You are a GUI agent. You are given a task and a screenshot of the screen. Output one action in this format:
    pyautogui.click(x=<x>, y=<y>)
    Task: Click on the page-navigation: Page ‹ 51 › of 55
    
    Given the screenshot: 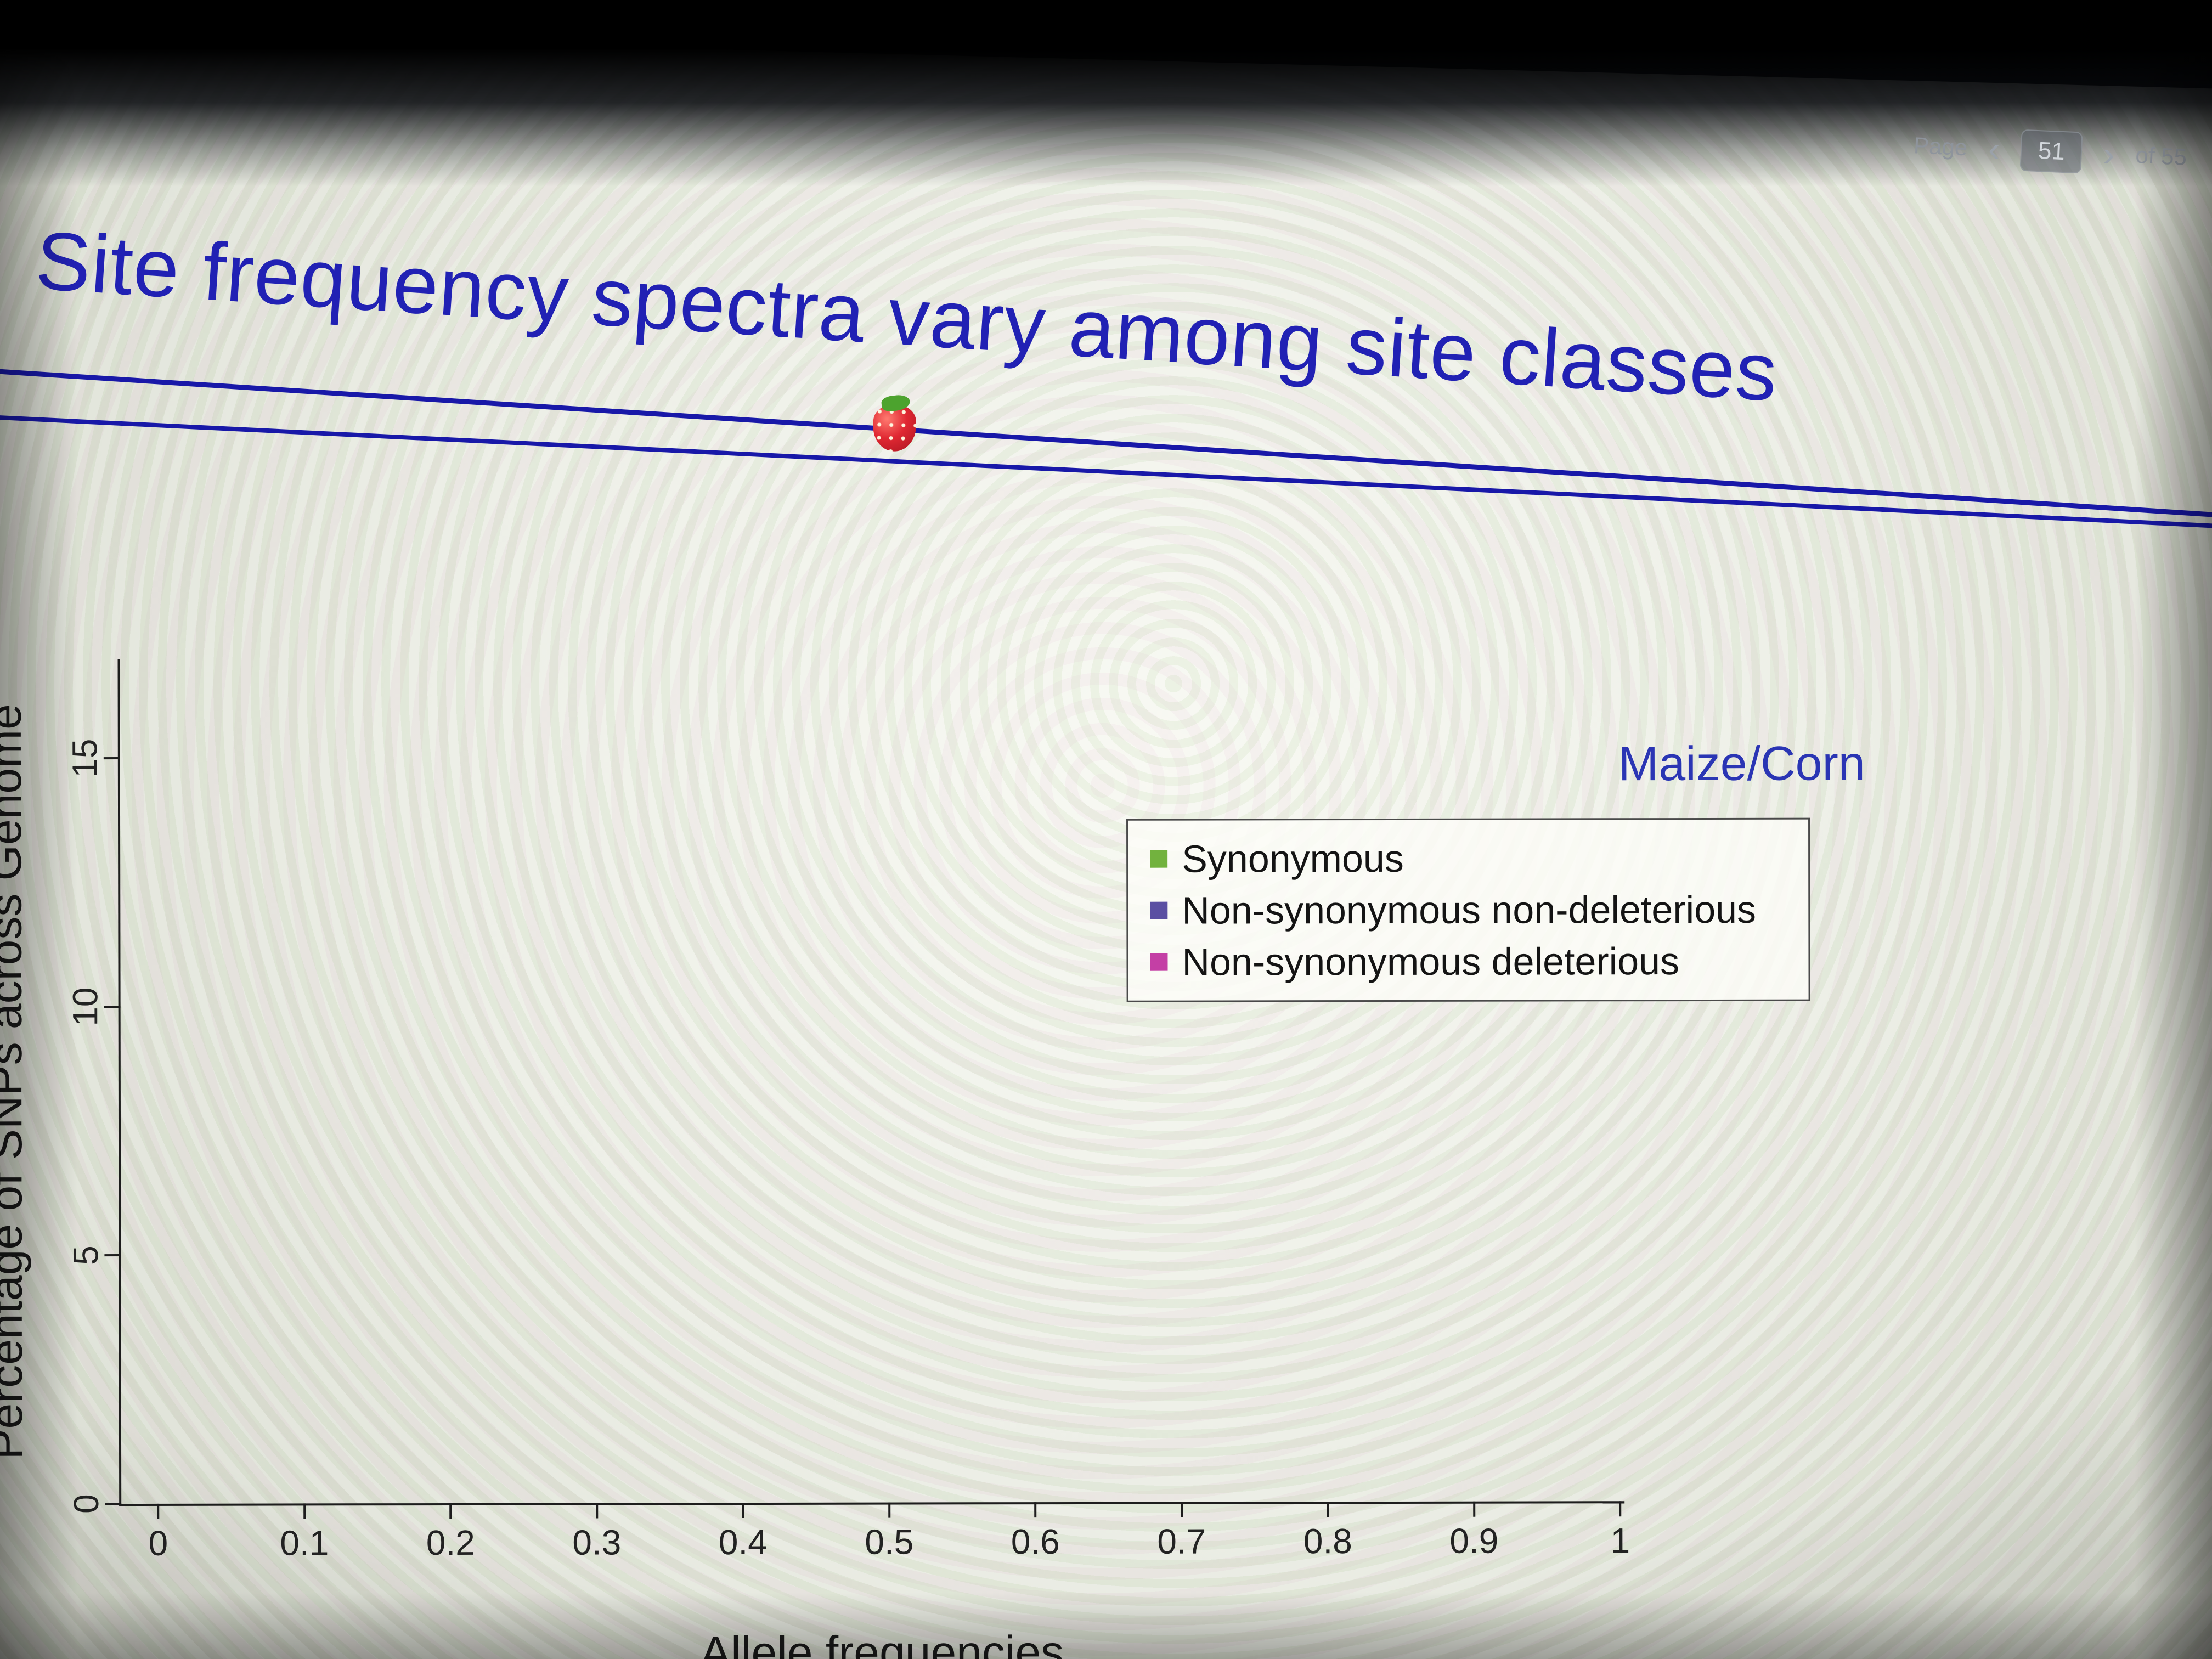 What is the action you would take?
    pyautogui.click(x=2049, y=152)
    